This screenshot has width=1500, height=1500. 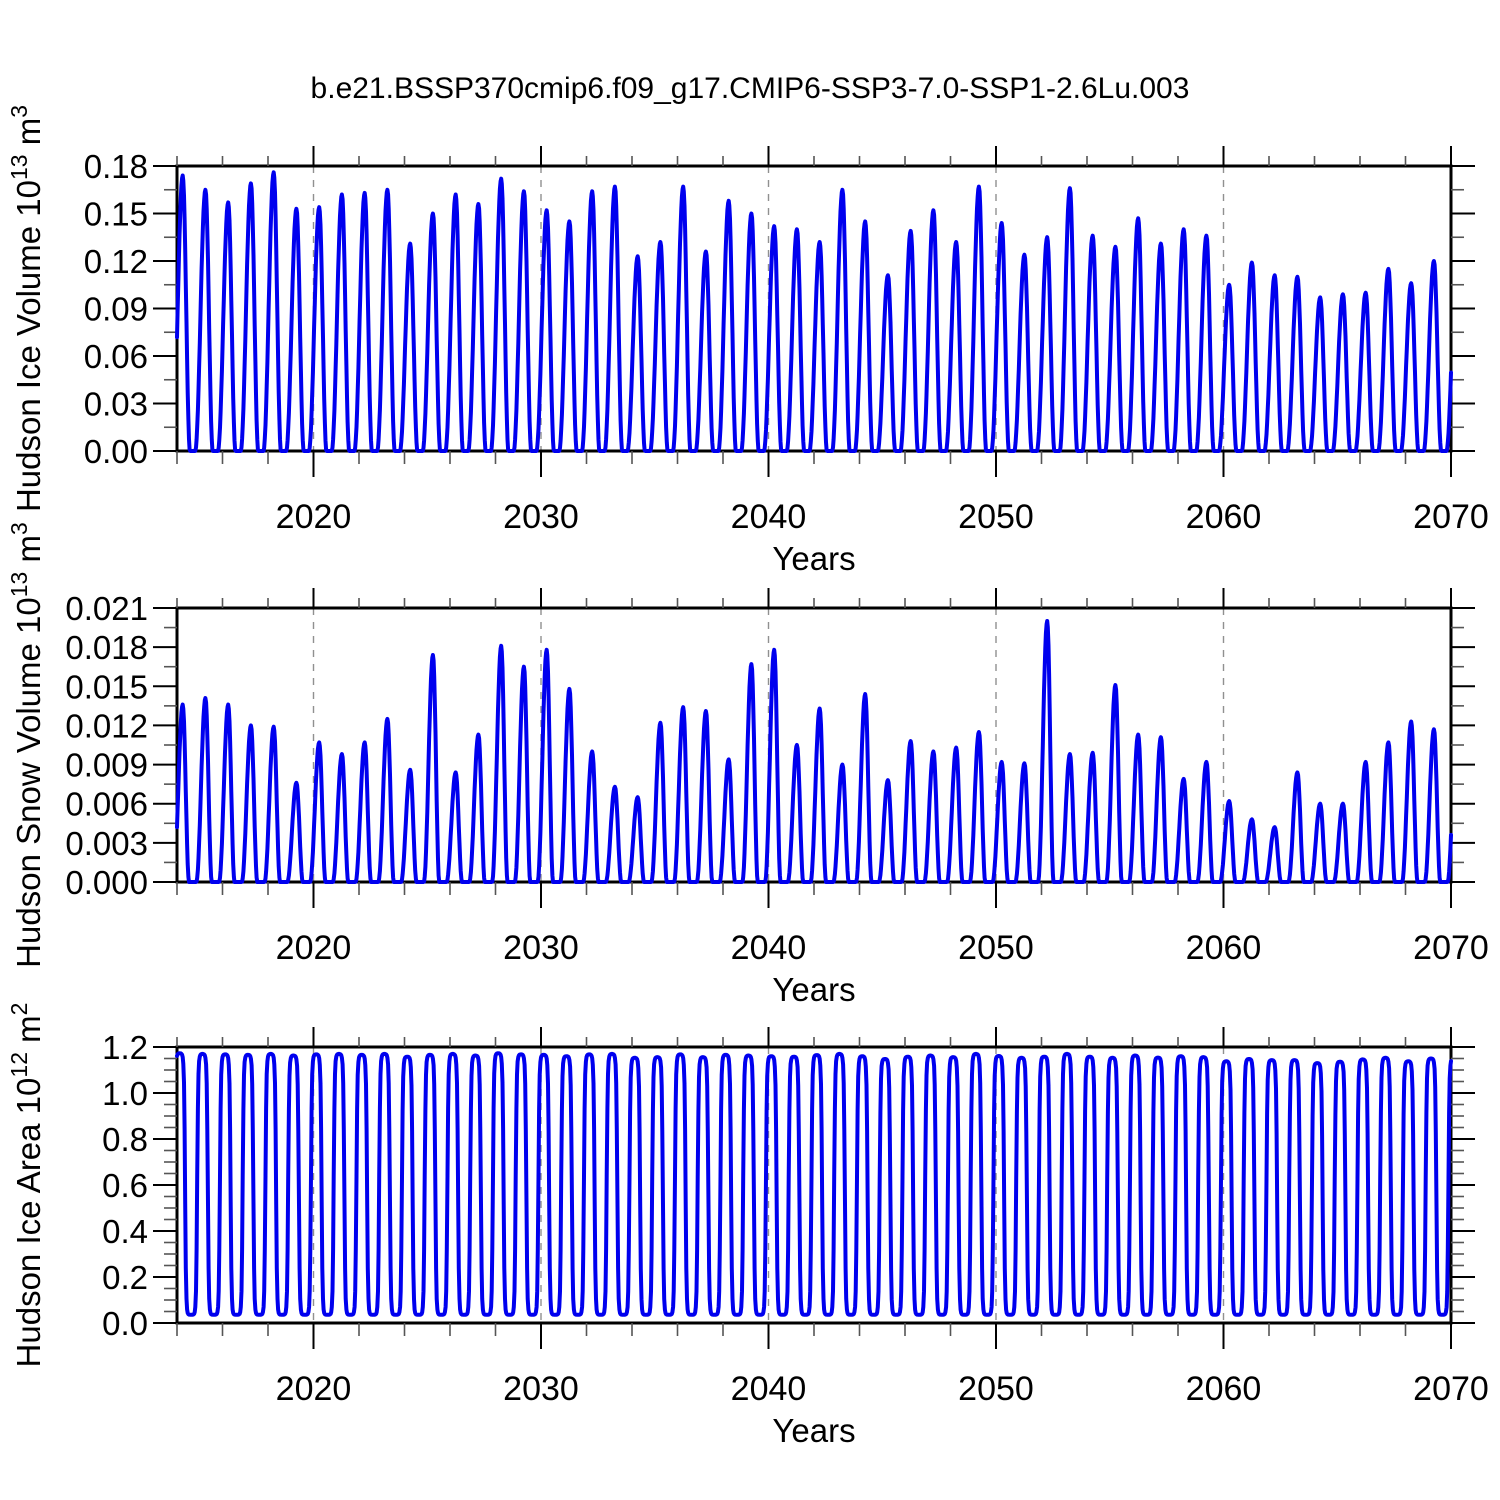 What do you see at coordinates (106, 765) in the screenshot?
I see `y-tick-label: 0.009` at bounding box center [106, 765].